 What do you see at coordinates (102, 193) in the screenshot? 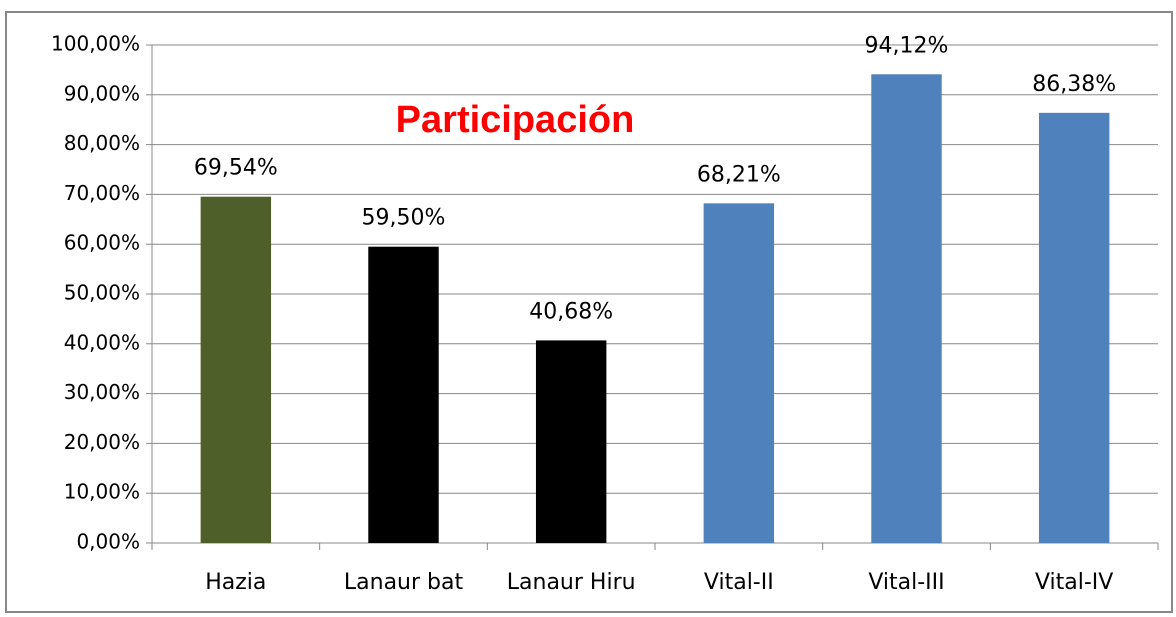
I see `y-tick-label: 70,00%` at bounding box center [102, 193].